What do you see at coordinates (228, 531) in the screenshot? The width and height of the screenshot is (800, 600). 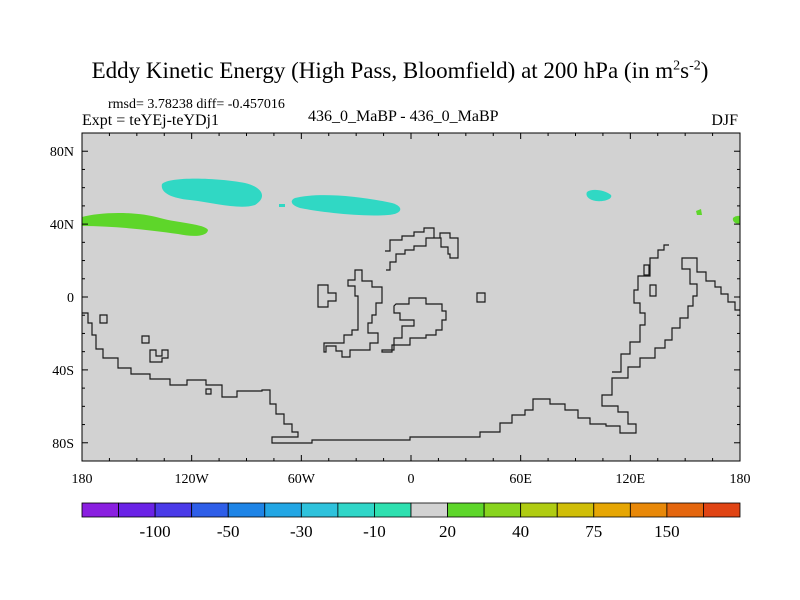 I see `colorbar-label: -50` at bounding box center [228, 531].